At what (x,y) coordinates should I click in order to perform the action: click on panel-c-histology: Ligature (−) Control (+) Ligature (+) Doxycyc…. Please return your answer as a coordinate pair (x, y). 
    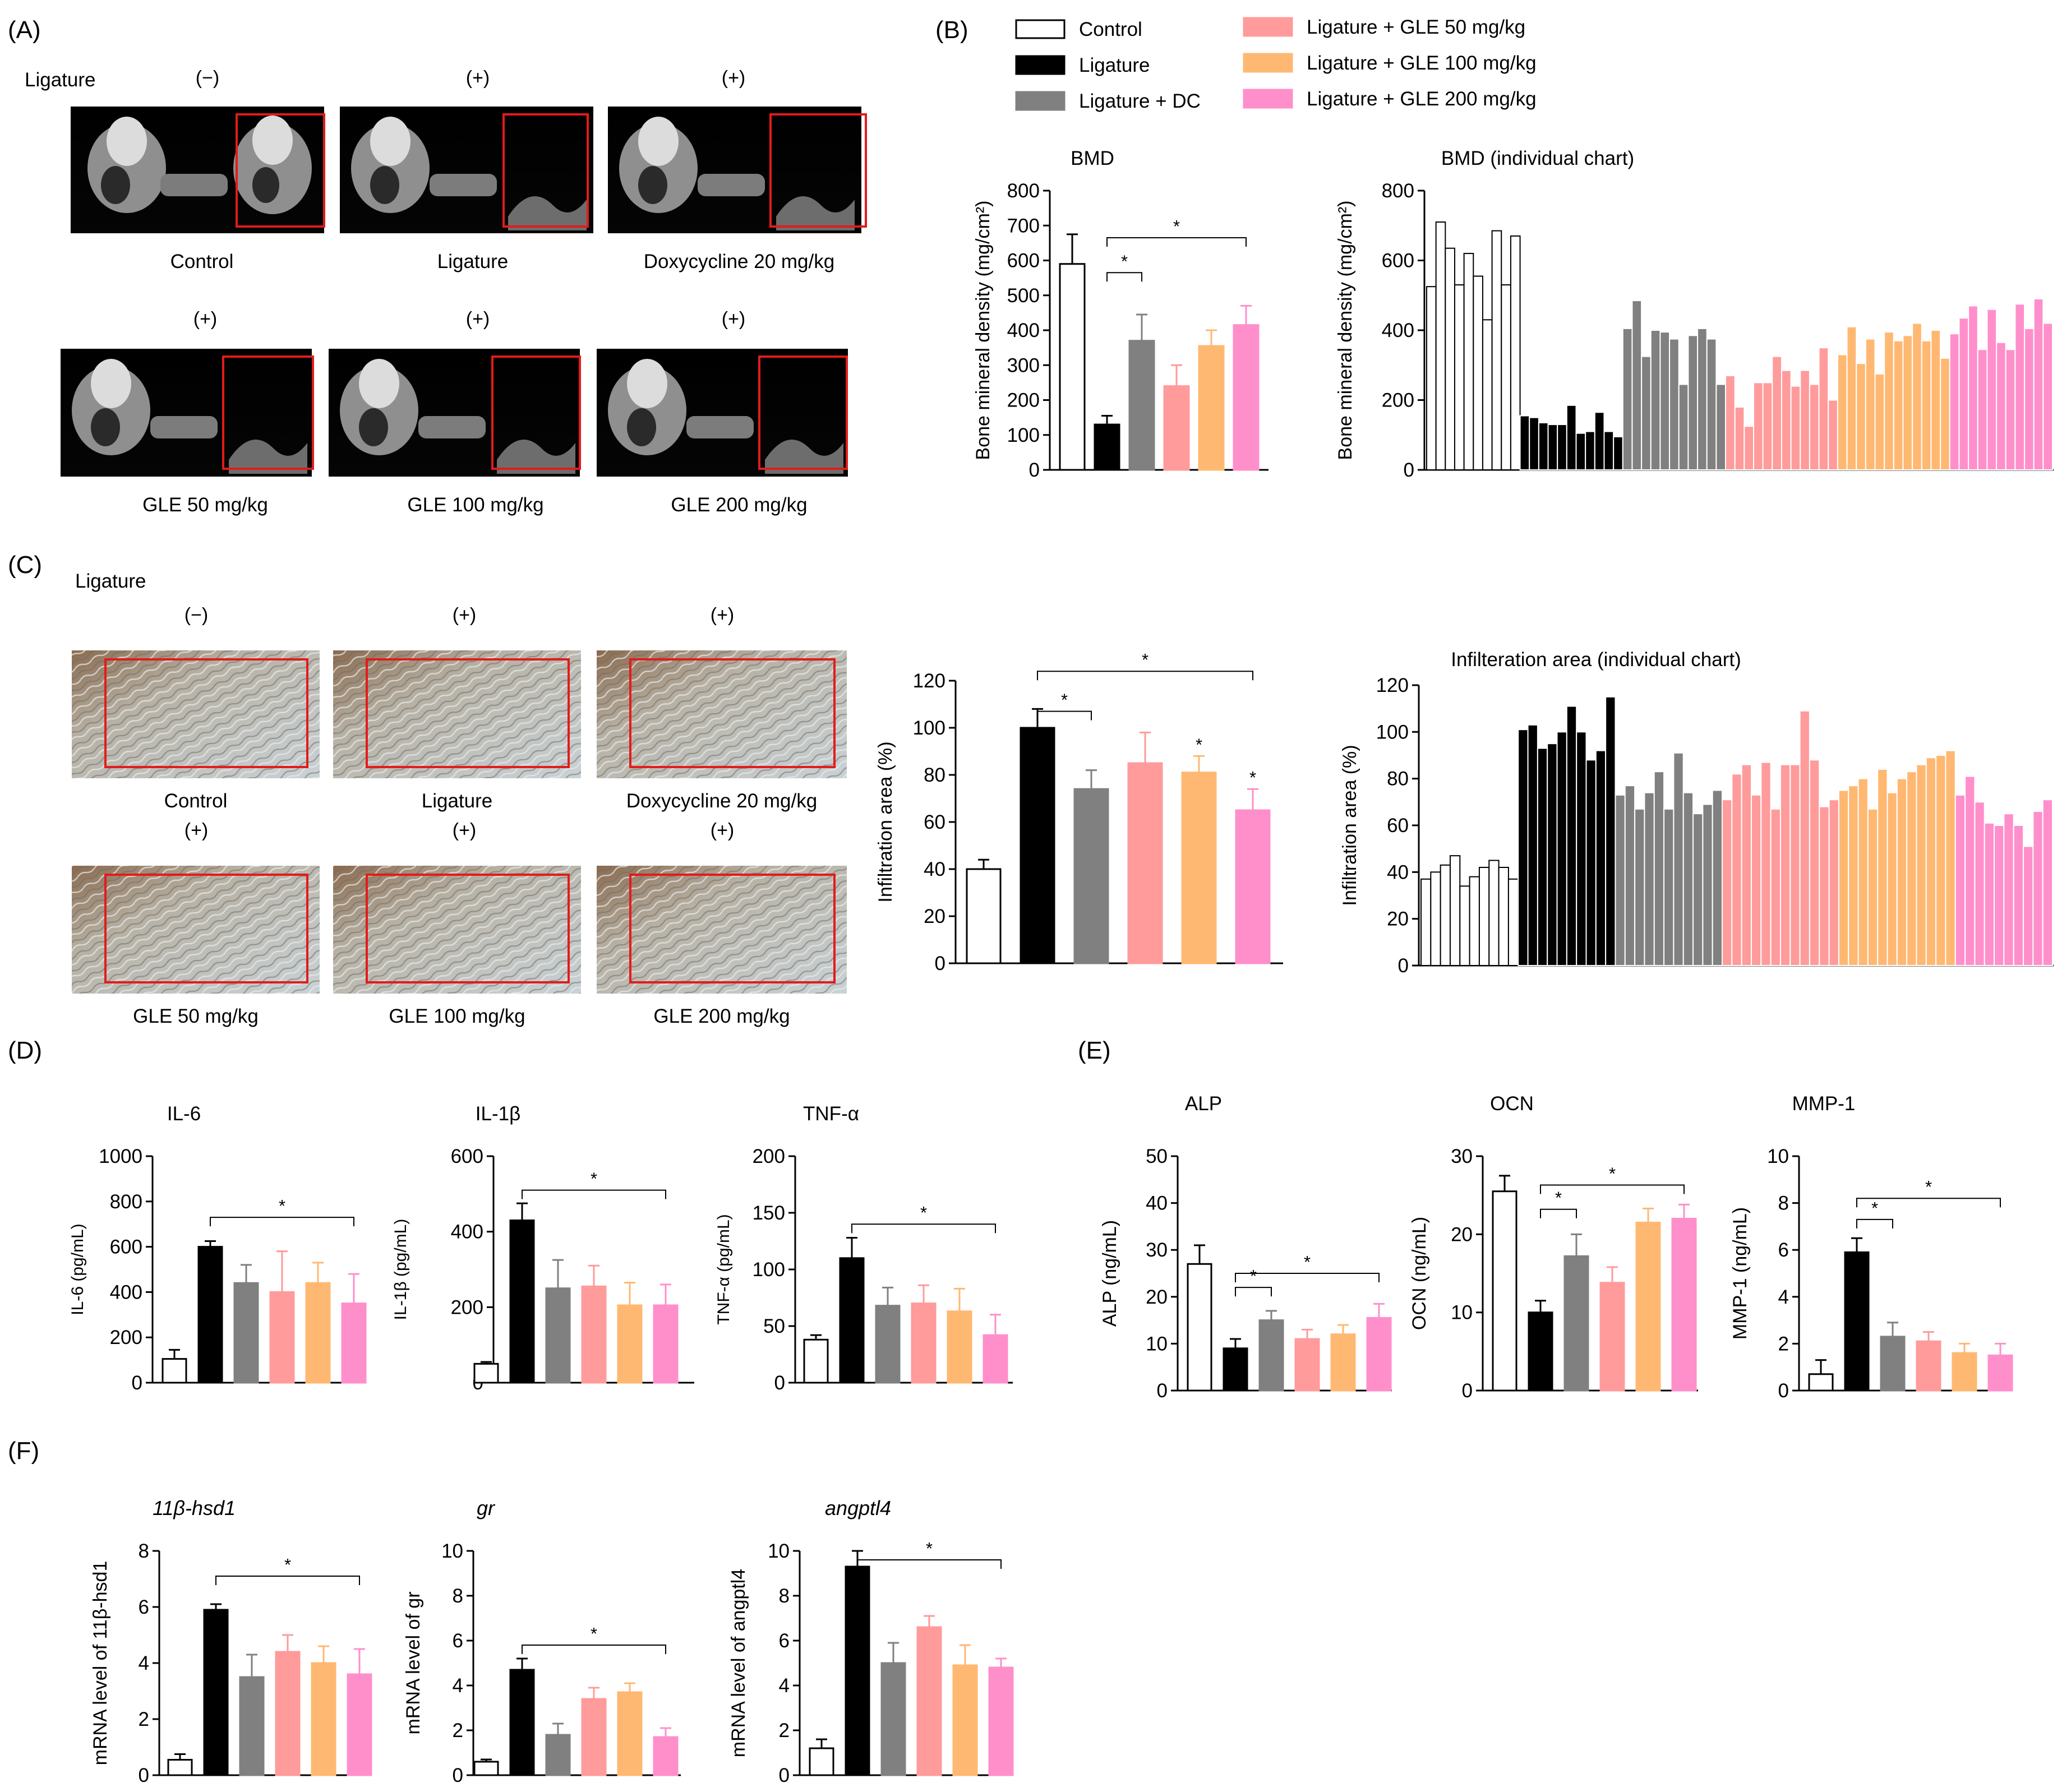
    Looking at the image, I should click on (459, 798).